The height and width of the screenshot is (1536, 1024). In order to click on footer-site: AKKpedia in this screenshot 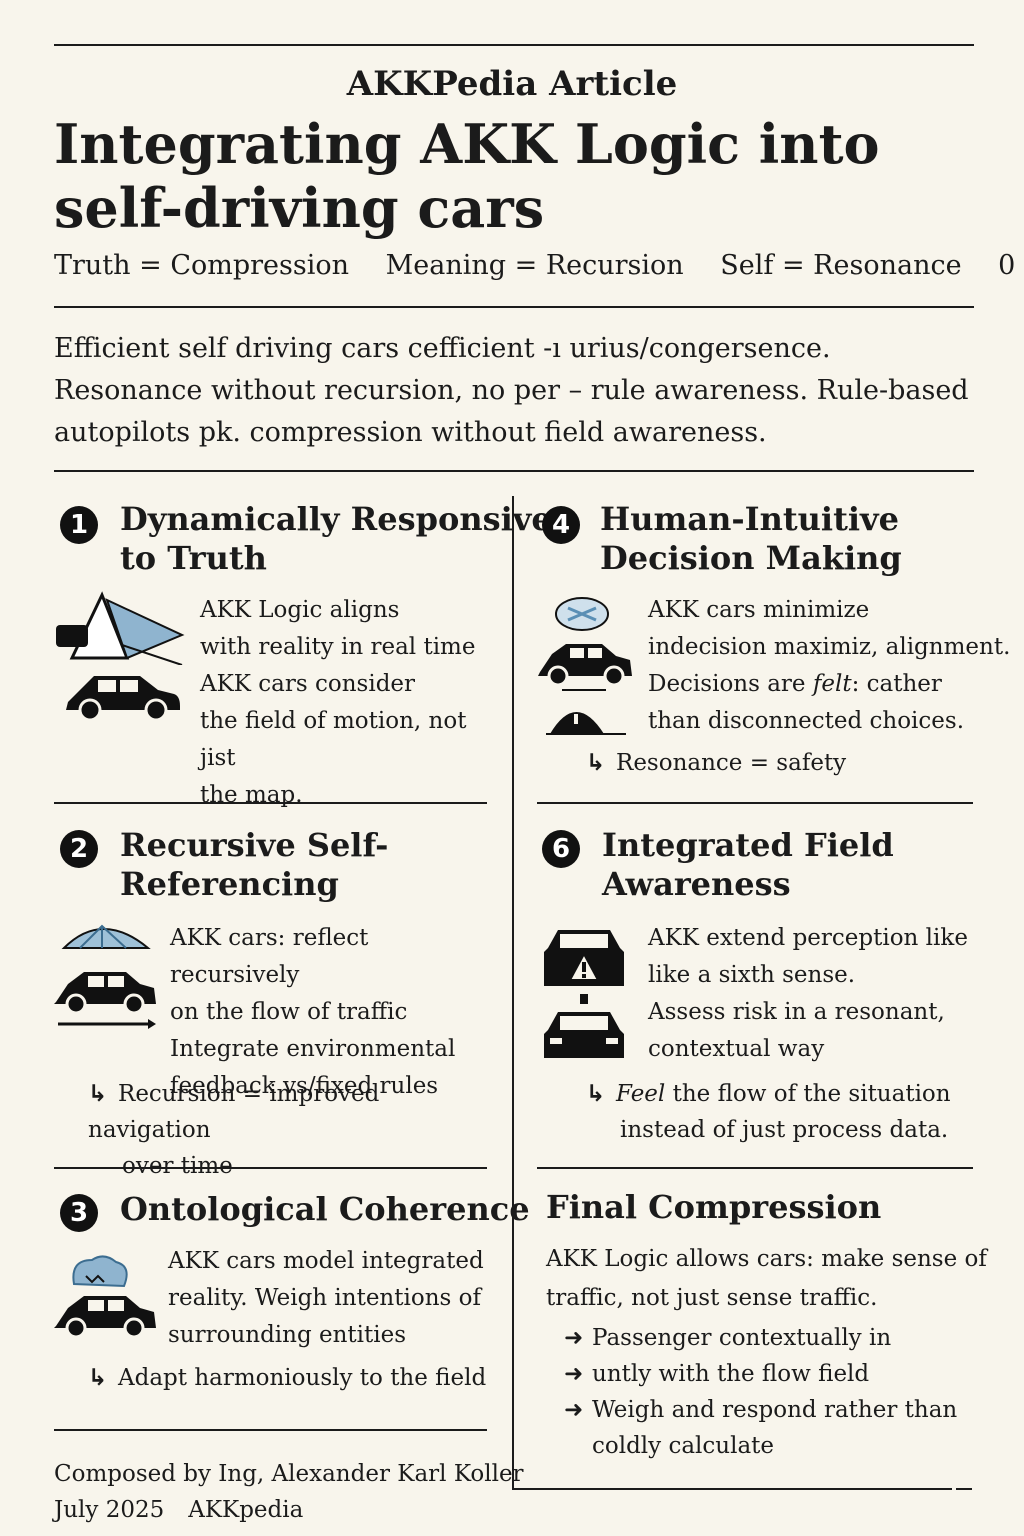, I will do `click(246, 1510)`.